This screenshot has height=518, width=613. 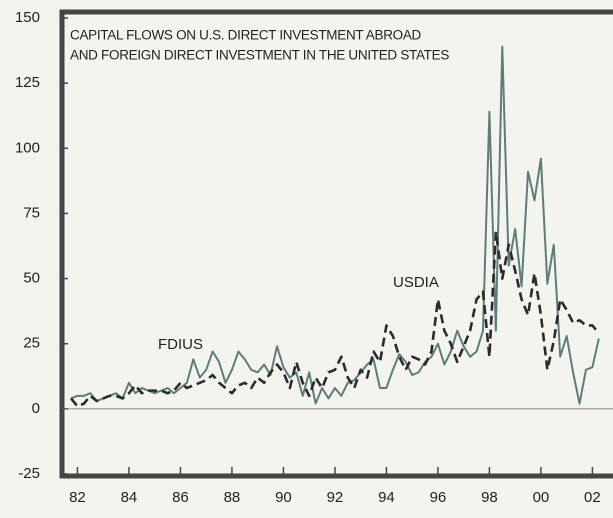 What do you see at coordinates (27, 82) in the screenshot?
I see `y-tick-label: 125` at bounding box center [27, 82].